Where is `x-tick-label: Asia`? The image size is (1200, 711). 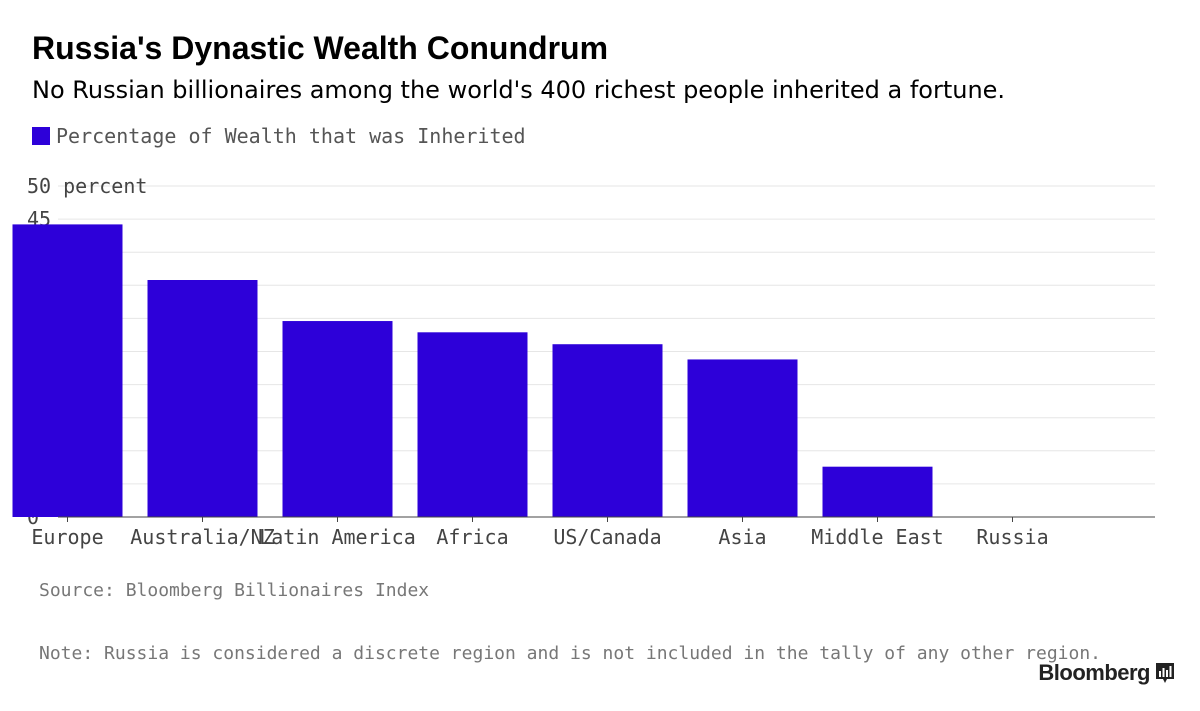 x-tick-label: Asia is located at coordinates (742, 537).